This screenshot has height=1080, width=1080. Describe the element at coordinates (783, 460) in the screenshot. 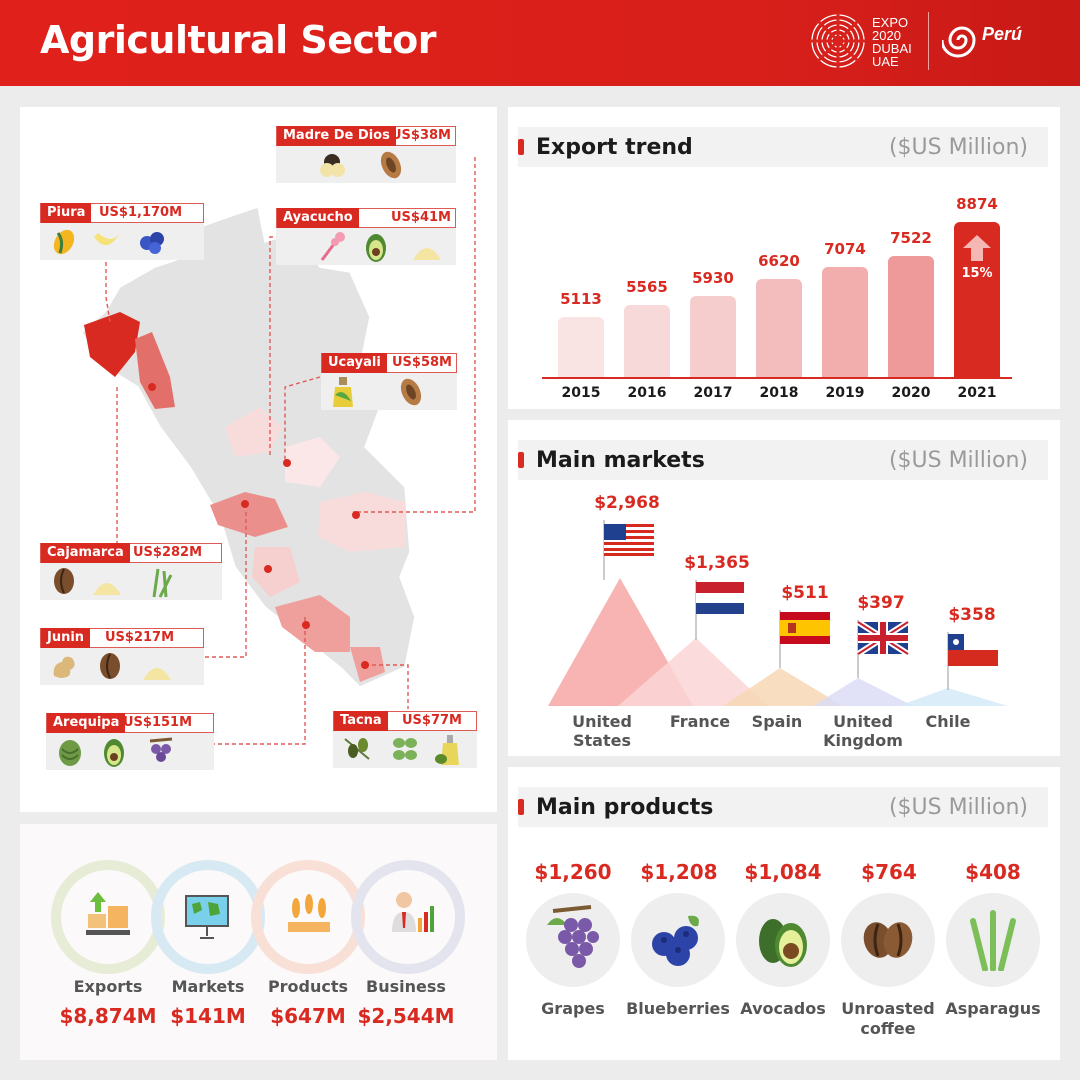

I see `section-header: Main markets ($US Million)` at that location.